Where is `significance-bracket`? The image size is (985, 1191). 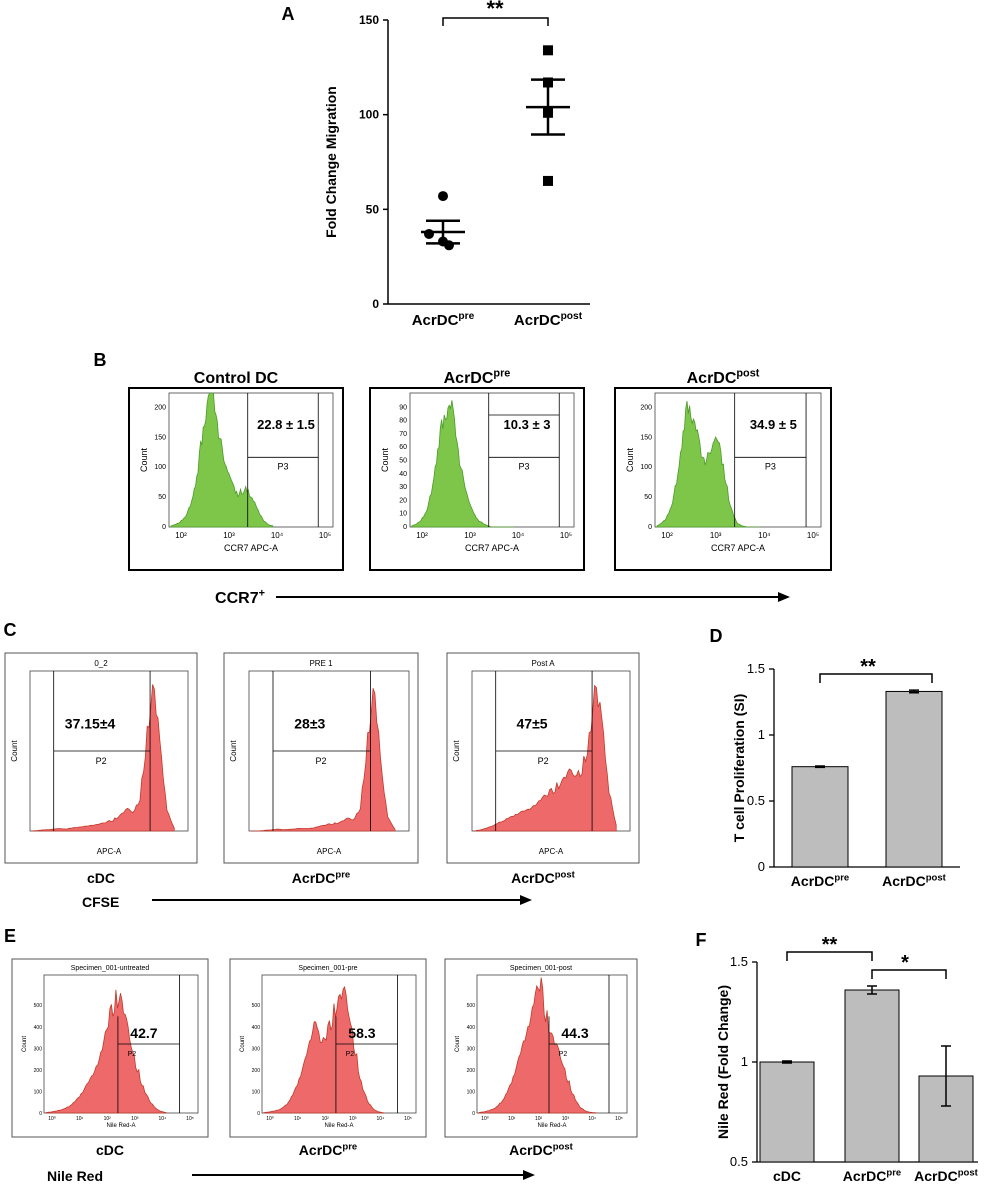
significance-bracket is located at coordinates (909, 974).